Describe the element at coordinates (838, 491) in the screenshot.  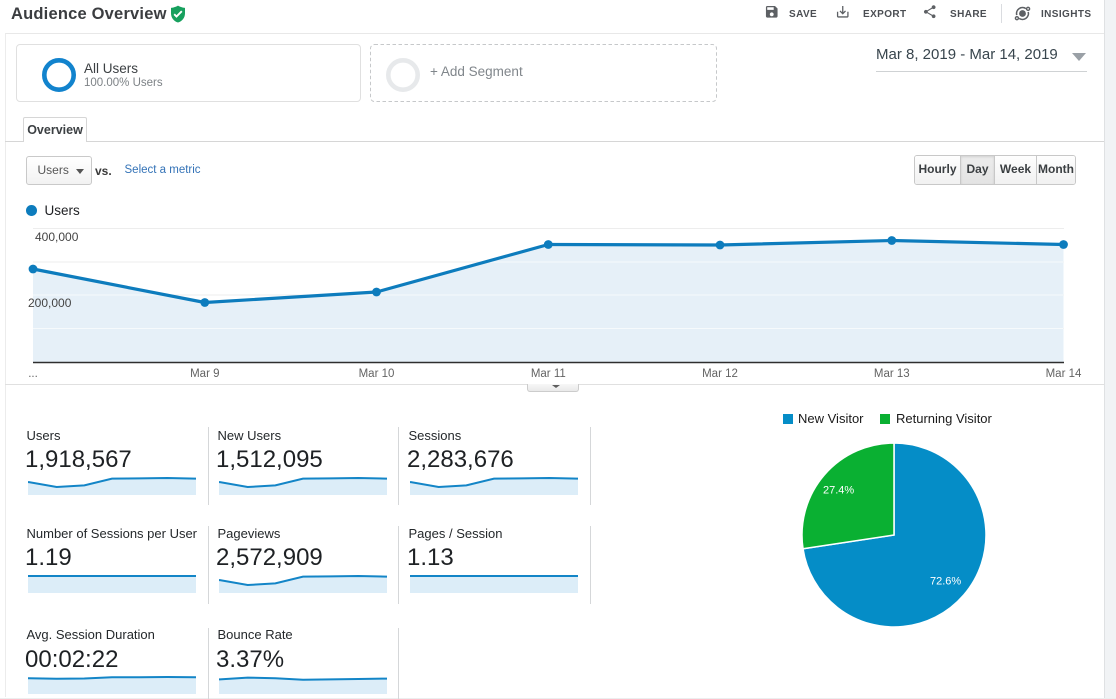
I see `svg-text: 27.4%` at that location.